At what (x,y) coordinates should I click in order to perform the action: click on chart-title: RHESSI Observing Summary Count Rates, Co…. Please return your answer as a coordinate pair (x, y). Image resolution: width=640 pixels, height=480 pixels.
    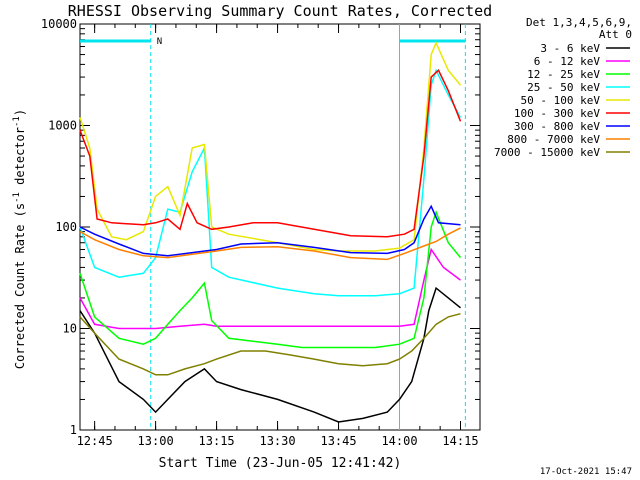
    Looking at the image, I should click on (280, 11).